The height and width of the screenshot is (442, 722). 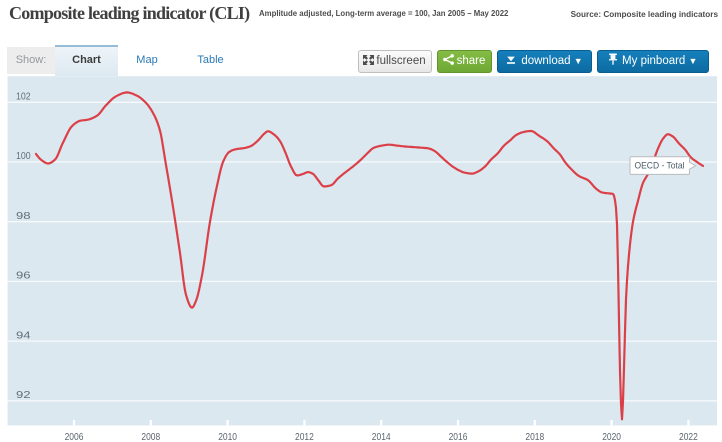 I want to click on svg-text: 2012, so click(x=304, y=437).